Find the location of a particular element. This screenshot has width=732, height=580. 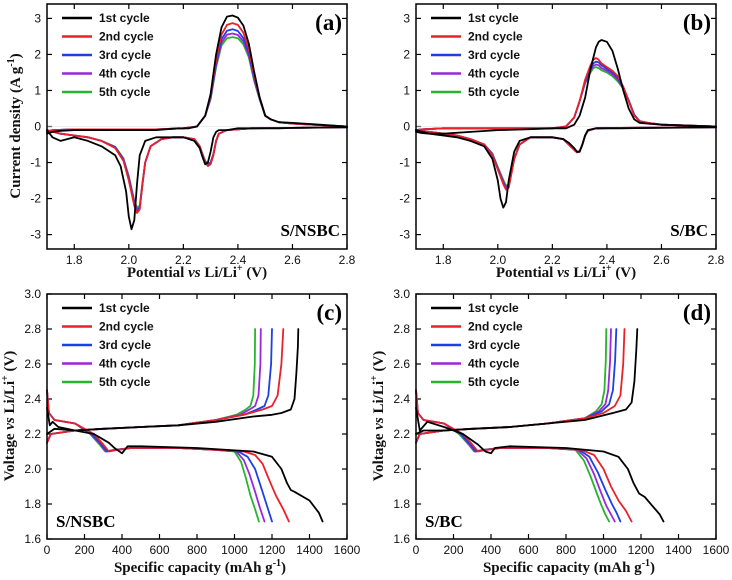

panel-b-curves is located at coordinates (566, 124).